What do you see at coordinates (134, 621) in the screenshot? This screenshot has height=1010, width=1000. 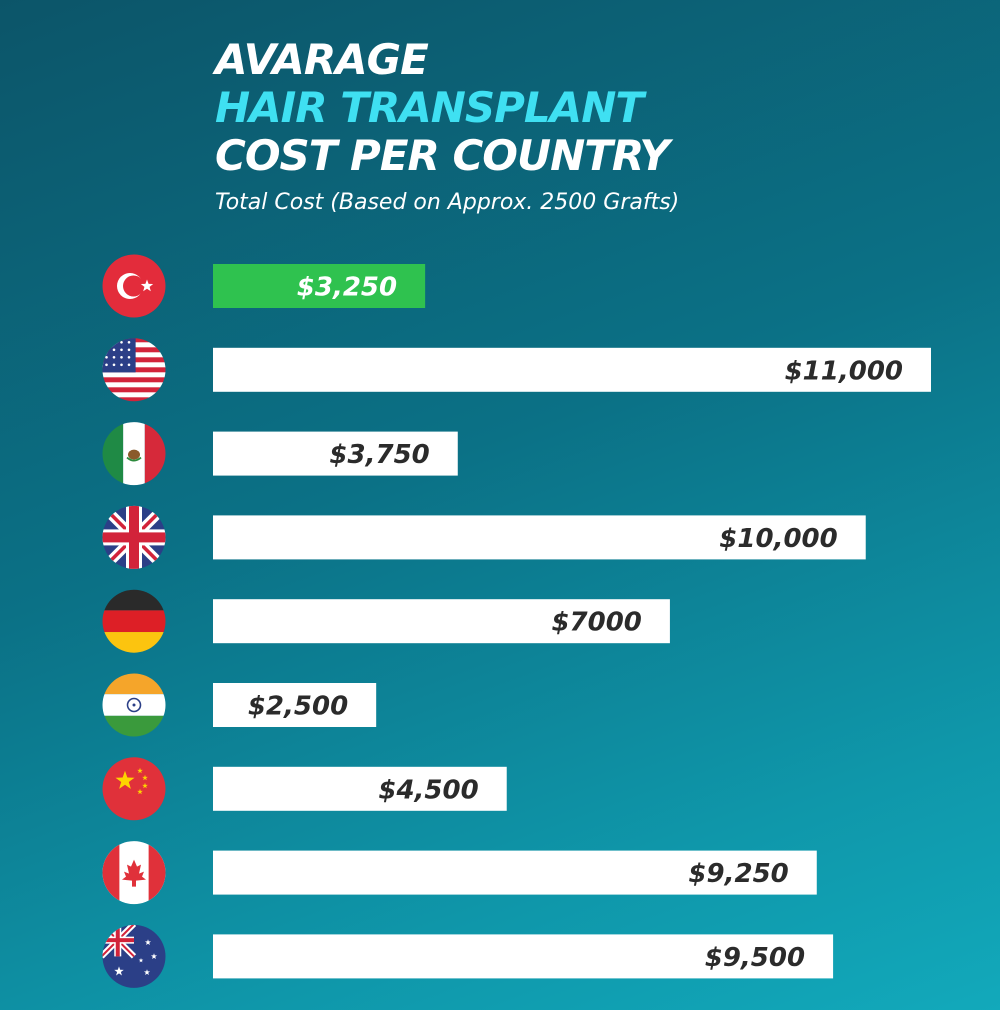 I see `germany-flag` at bounding box center [134, 621].